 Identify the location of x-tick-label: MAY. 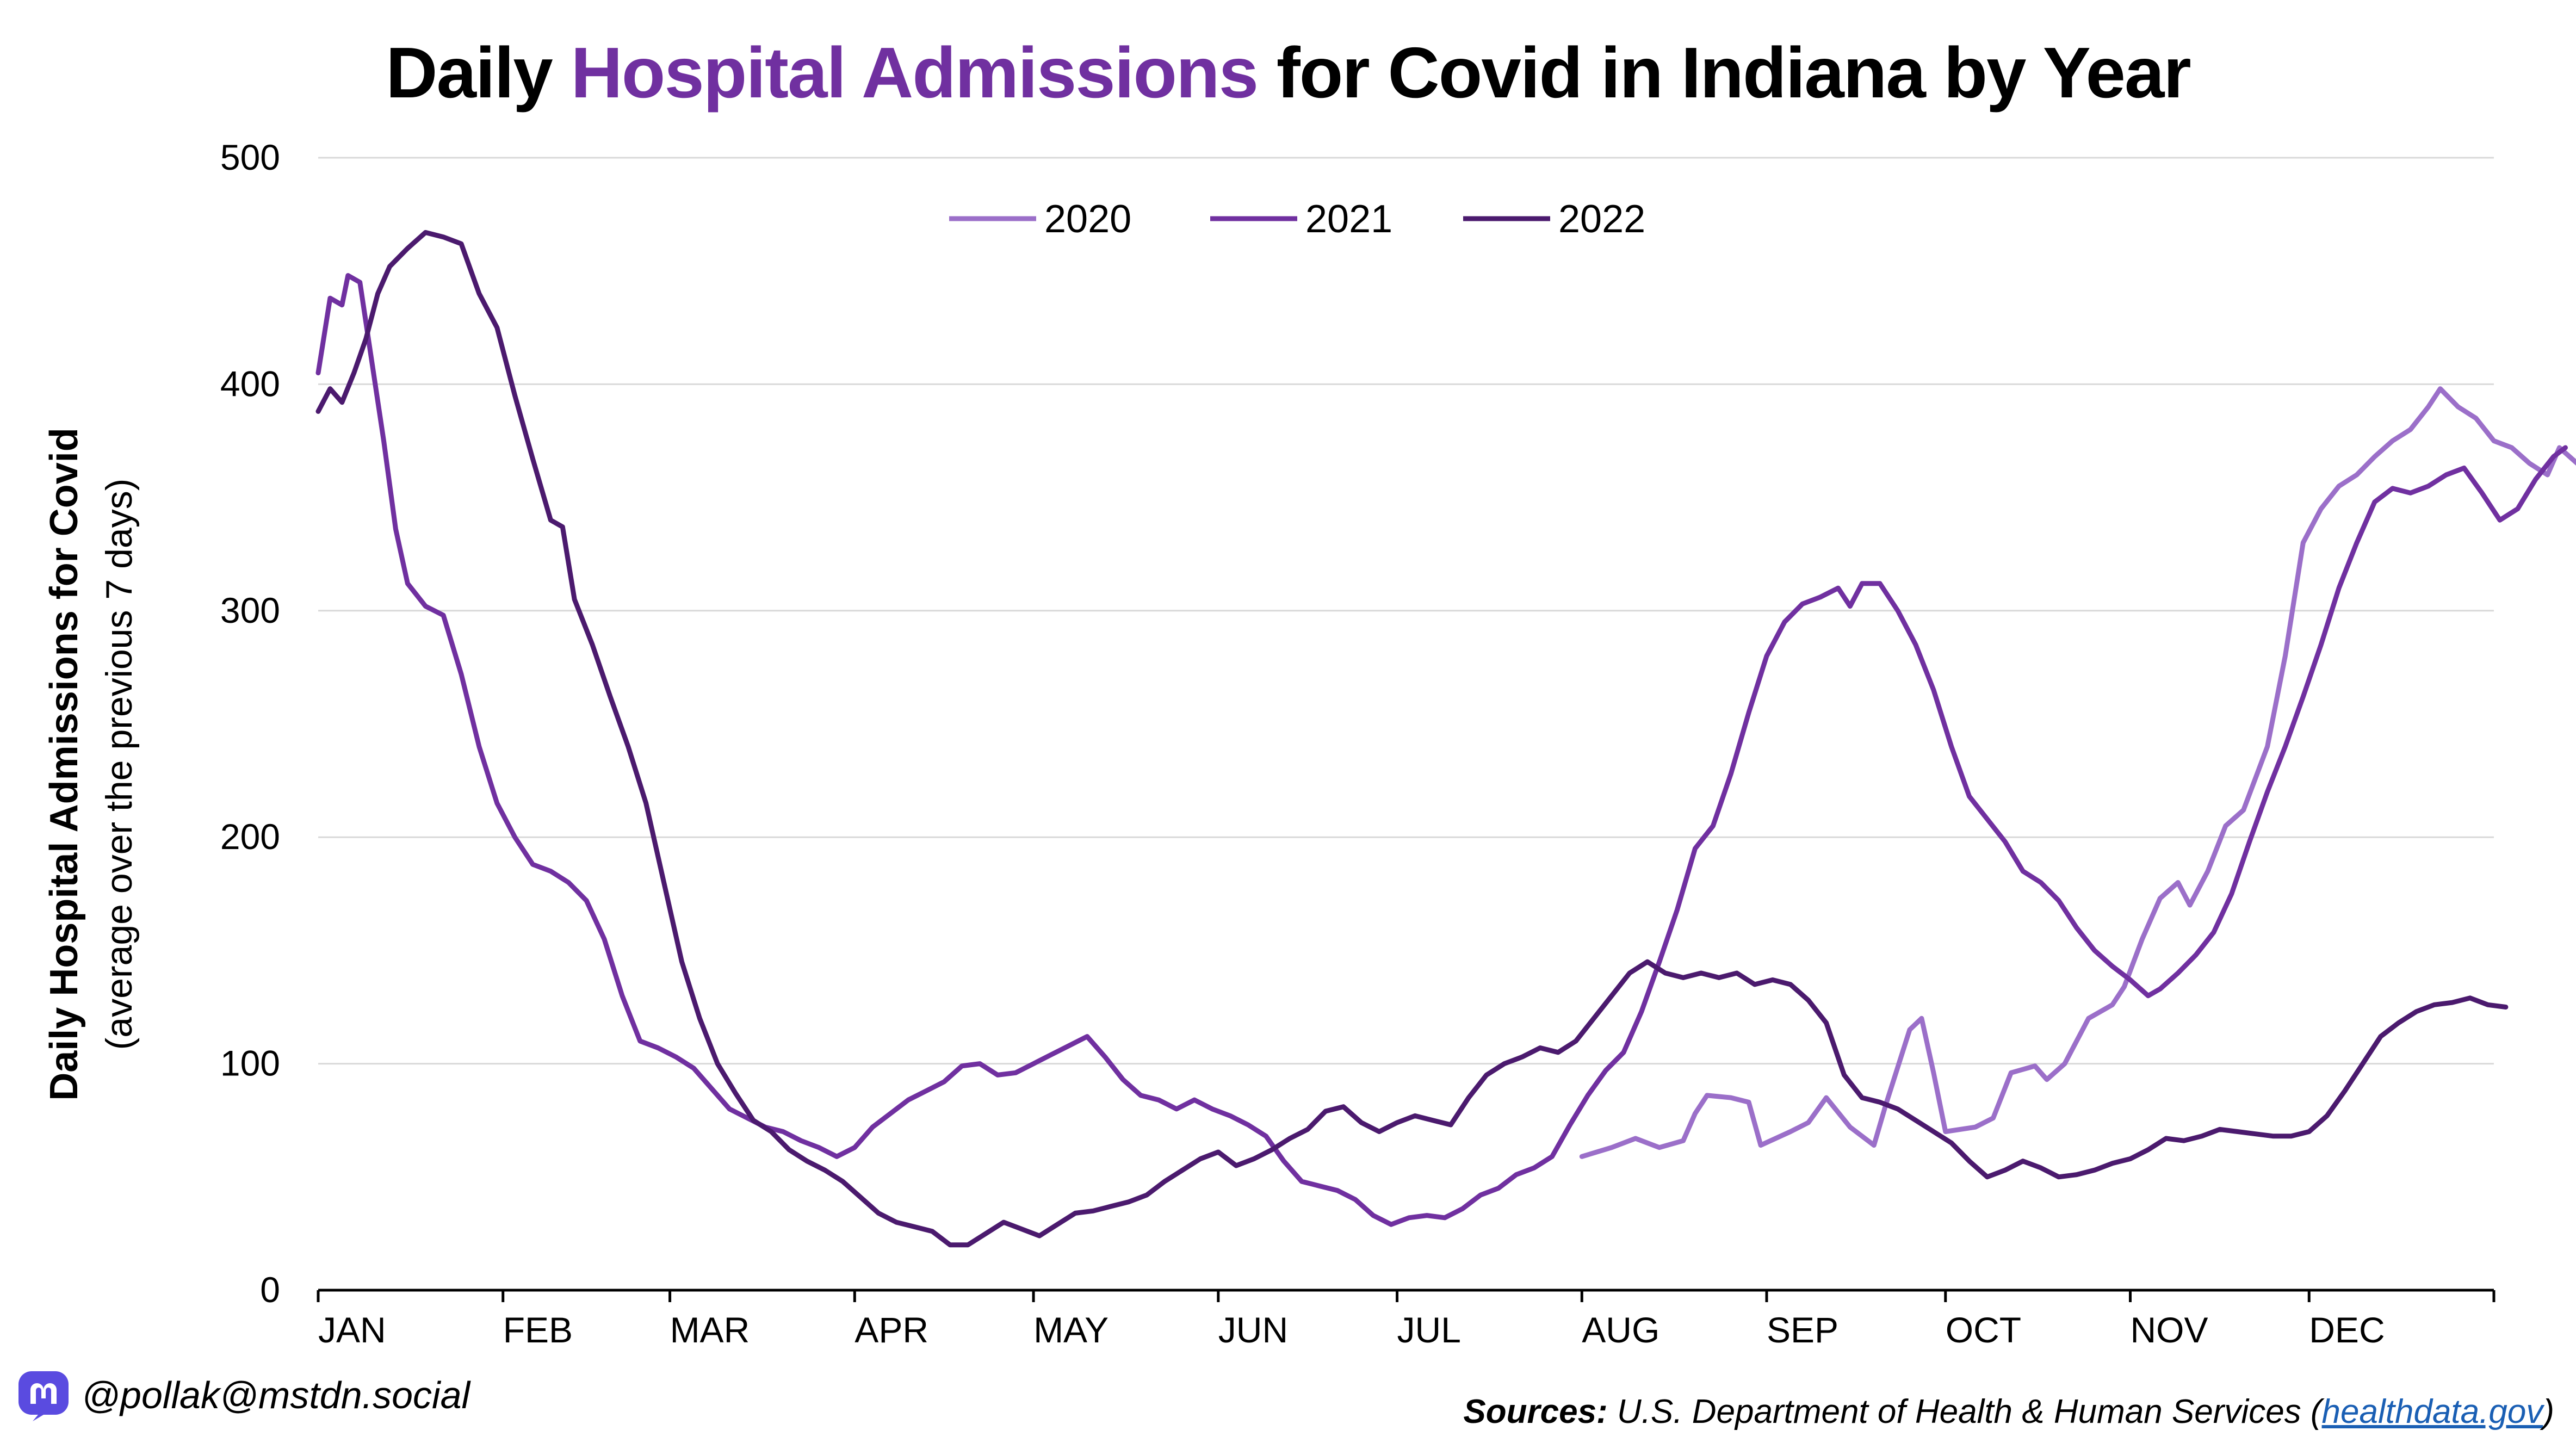
(1071, 1330).